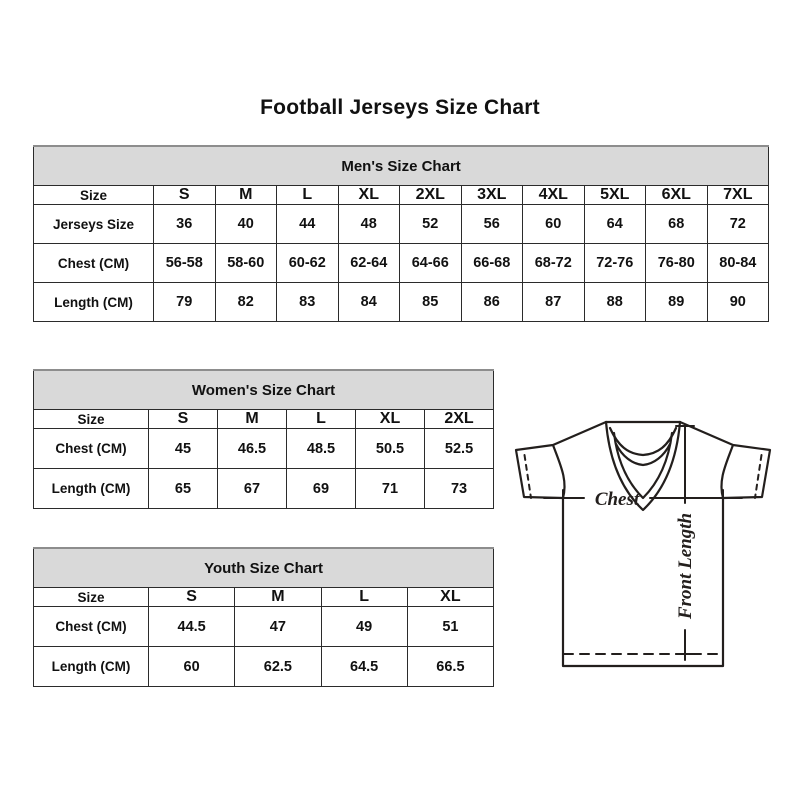  I want to click on table-cell: 44.5, so click(191, 626).